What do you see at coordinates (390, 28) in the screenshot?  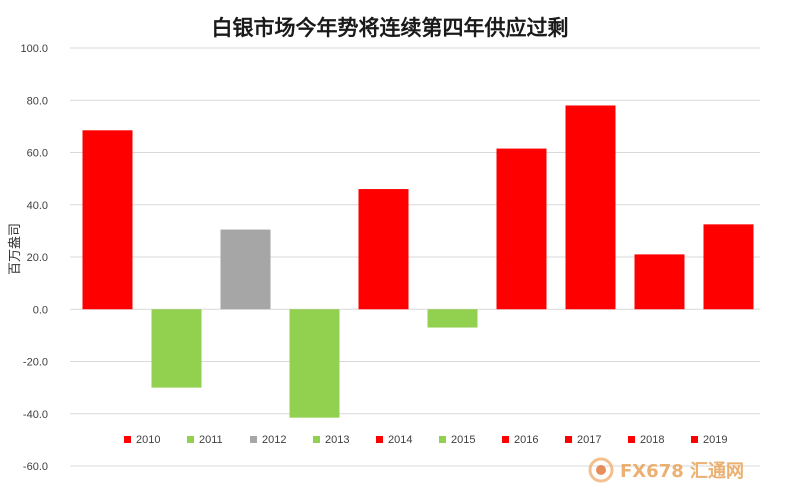 I see `chart-title: 白银市场今年势将连续第四年供应过剩` at bounding box center [390, 28].